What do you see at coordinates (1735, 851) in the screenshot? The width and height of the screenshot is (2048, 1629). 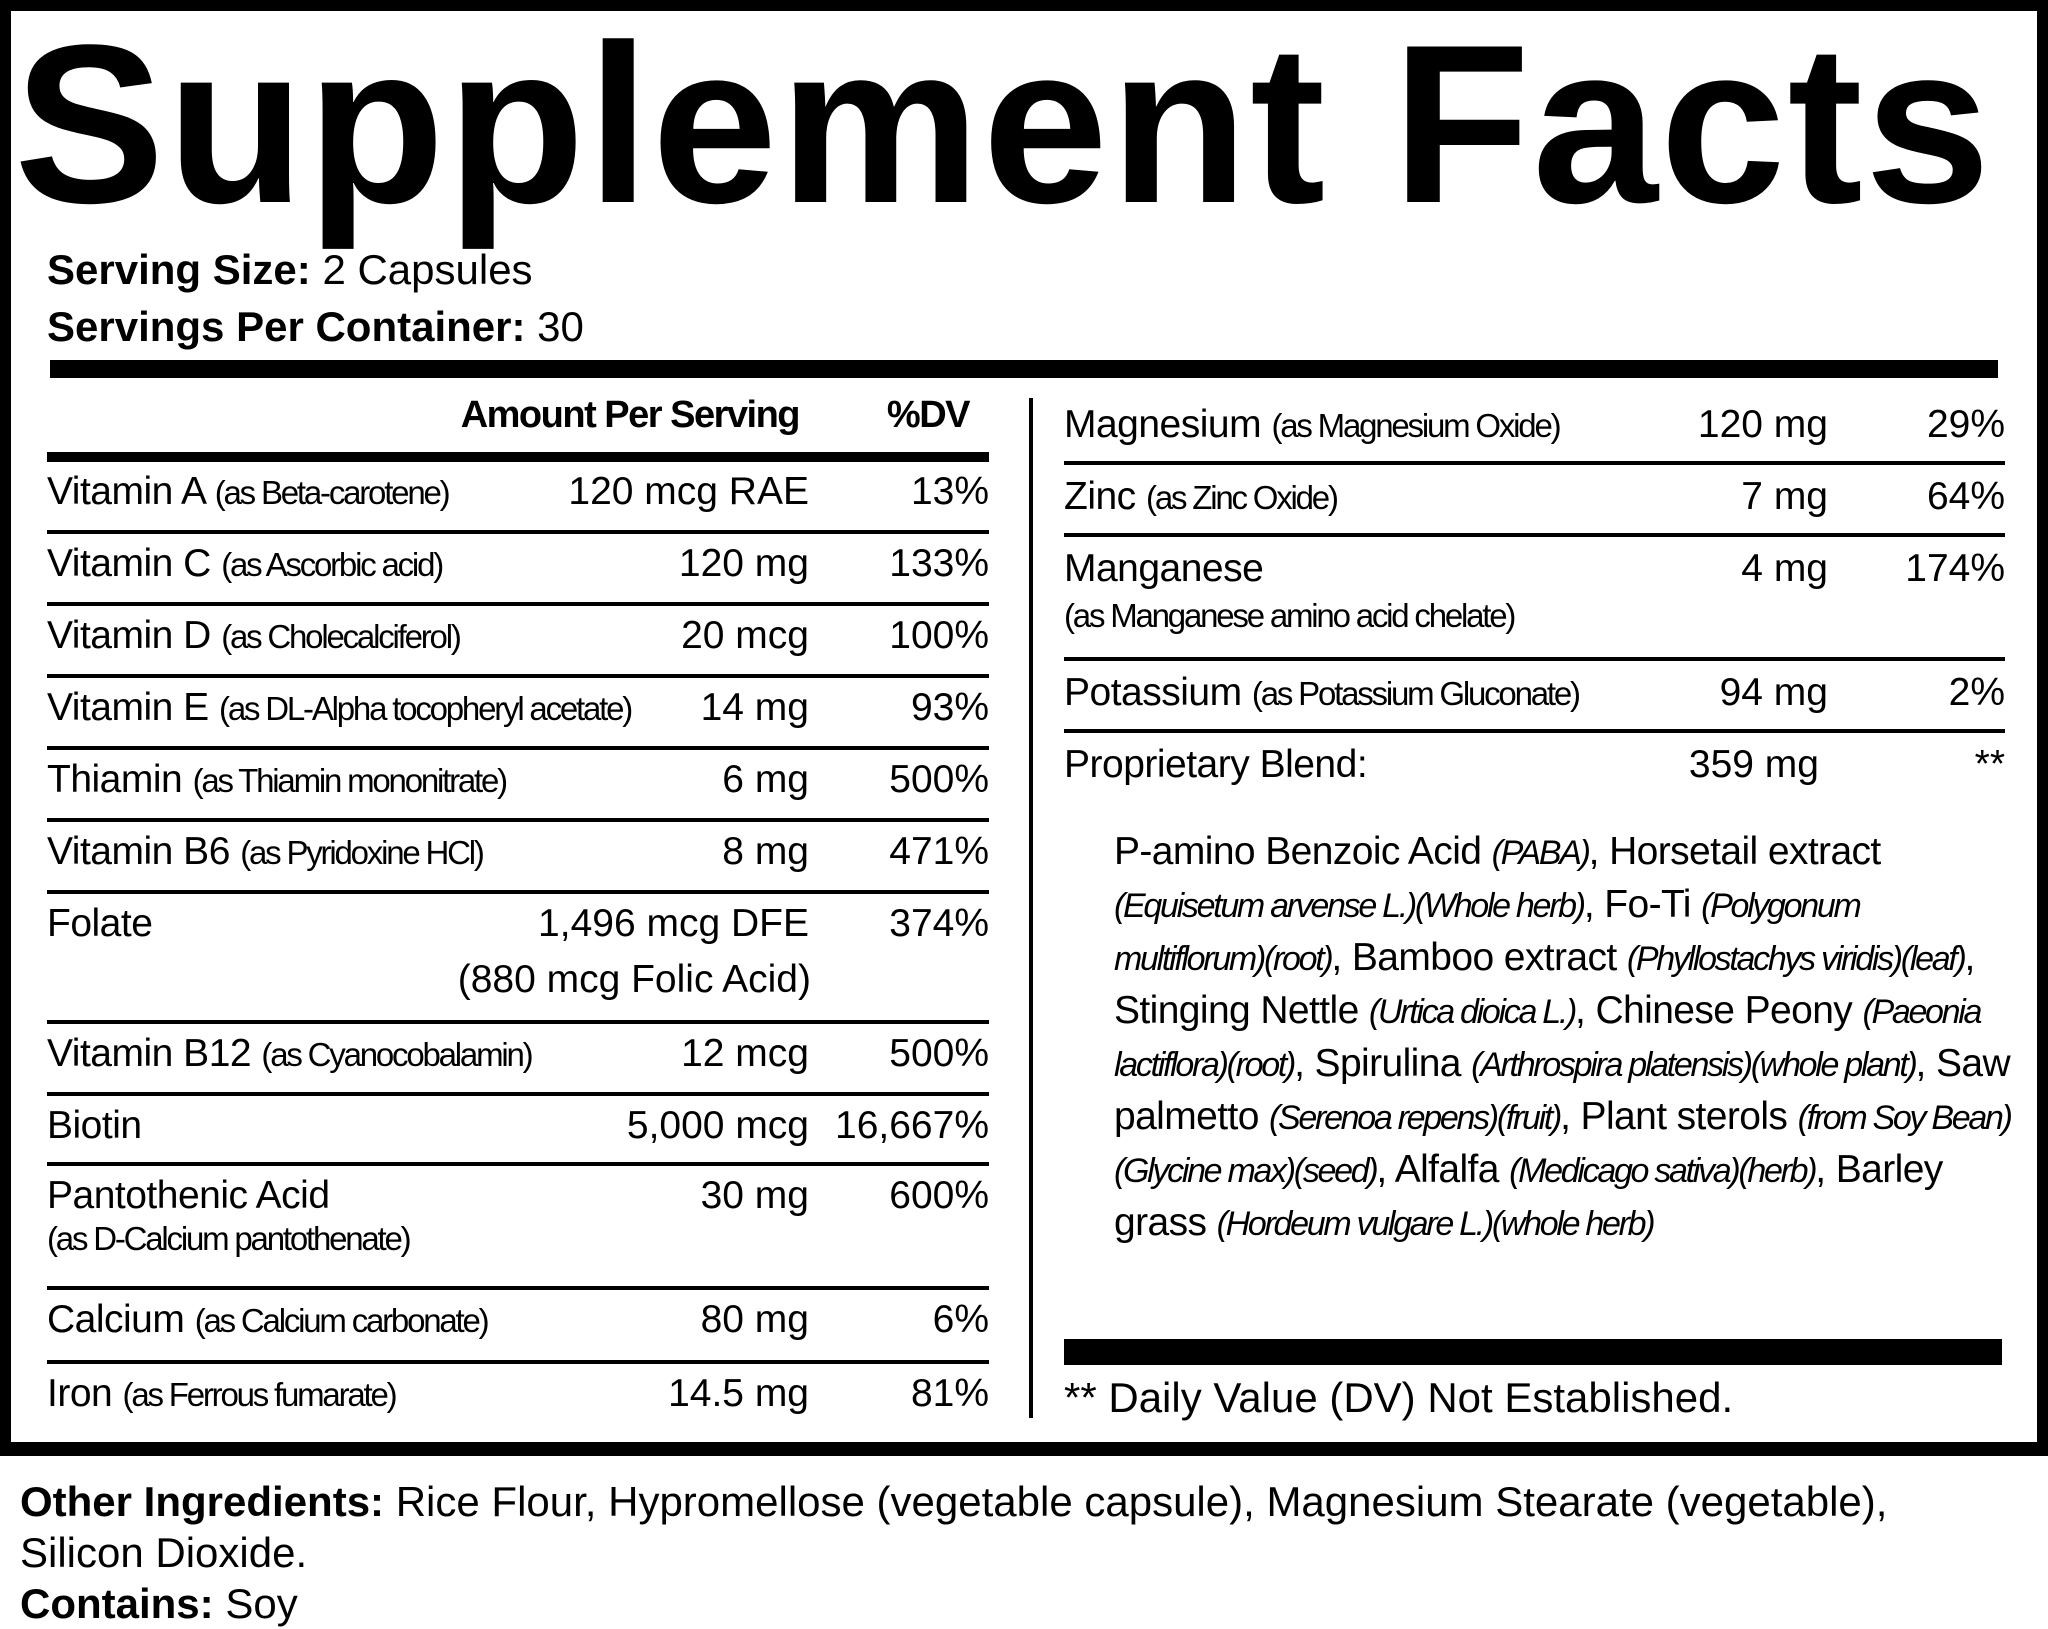 I see `blend-ingredient: , Horsetail extract` at bounding box center [1735, 851].